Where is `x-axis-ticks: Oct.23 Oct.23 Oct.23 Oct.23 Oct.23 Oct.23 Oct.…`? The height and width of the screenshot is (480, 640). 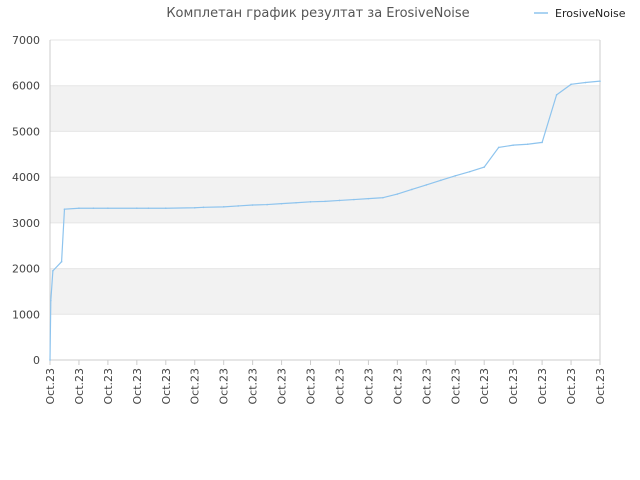 x-axis-ticks: Oct.23 Oct.23 Oct.23 Oct.23 Oct.23 Oct.23 Oct.… is located at coordinates (325, 382).